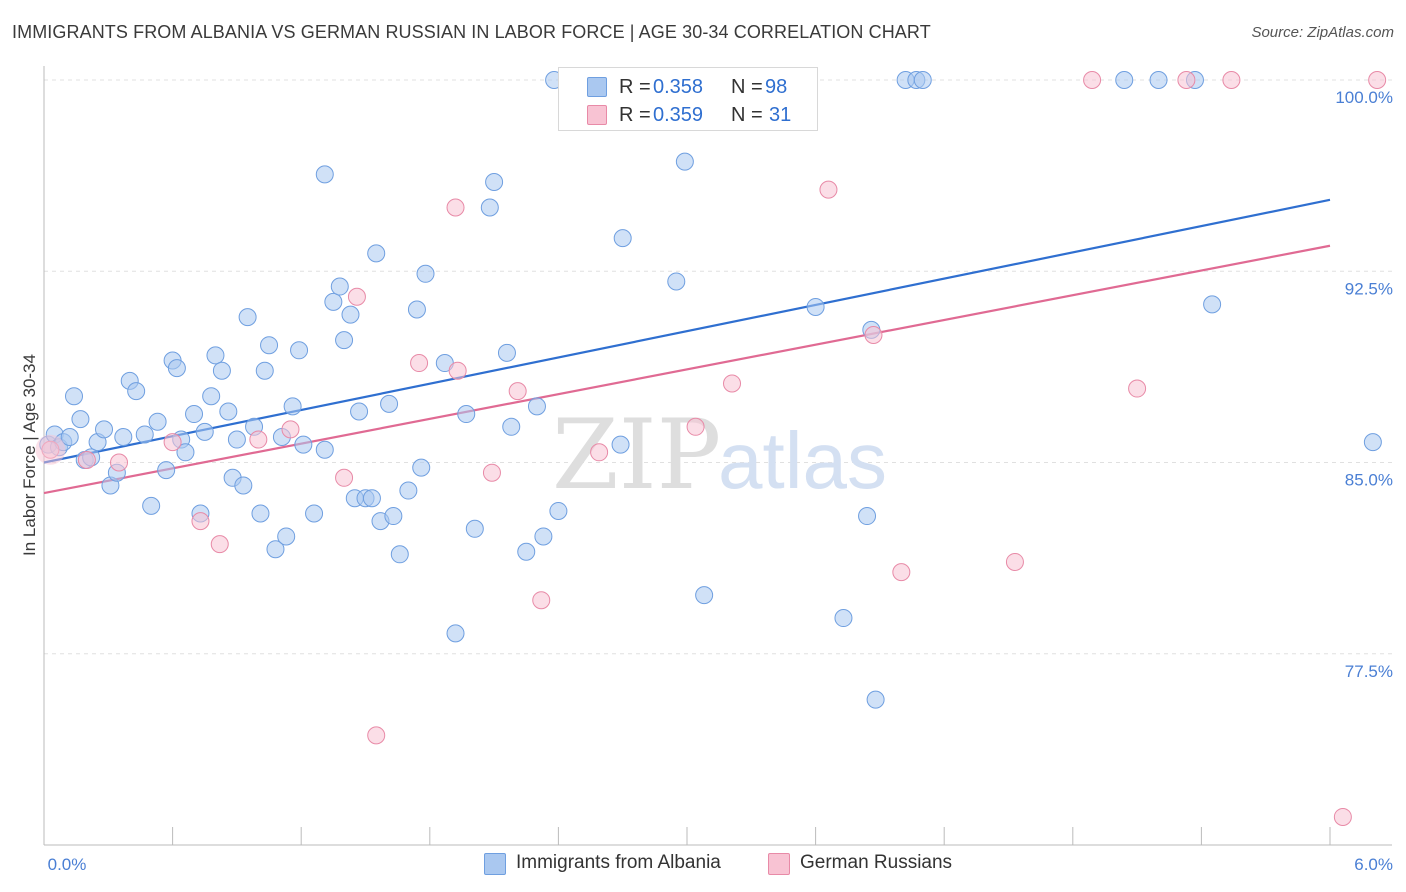 This screenshot has height=892, width=1406. I want to click on legend-r-value: 0.359, so click(678, 114).